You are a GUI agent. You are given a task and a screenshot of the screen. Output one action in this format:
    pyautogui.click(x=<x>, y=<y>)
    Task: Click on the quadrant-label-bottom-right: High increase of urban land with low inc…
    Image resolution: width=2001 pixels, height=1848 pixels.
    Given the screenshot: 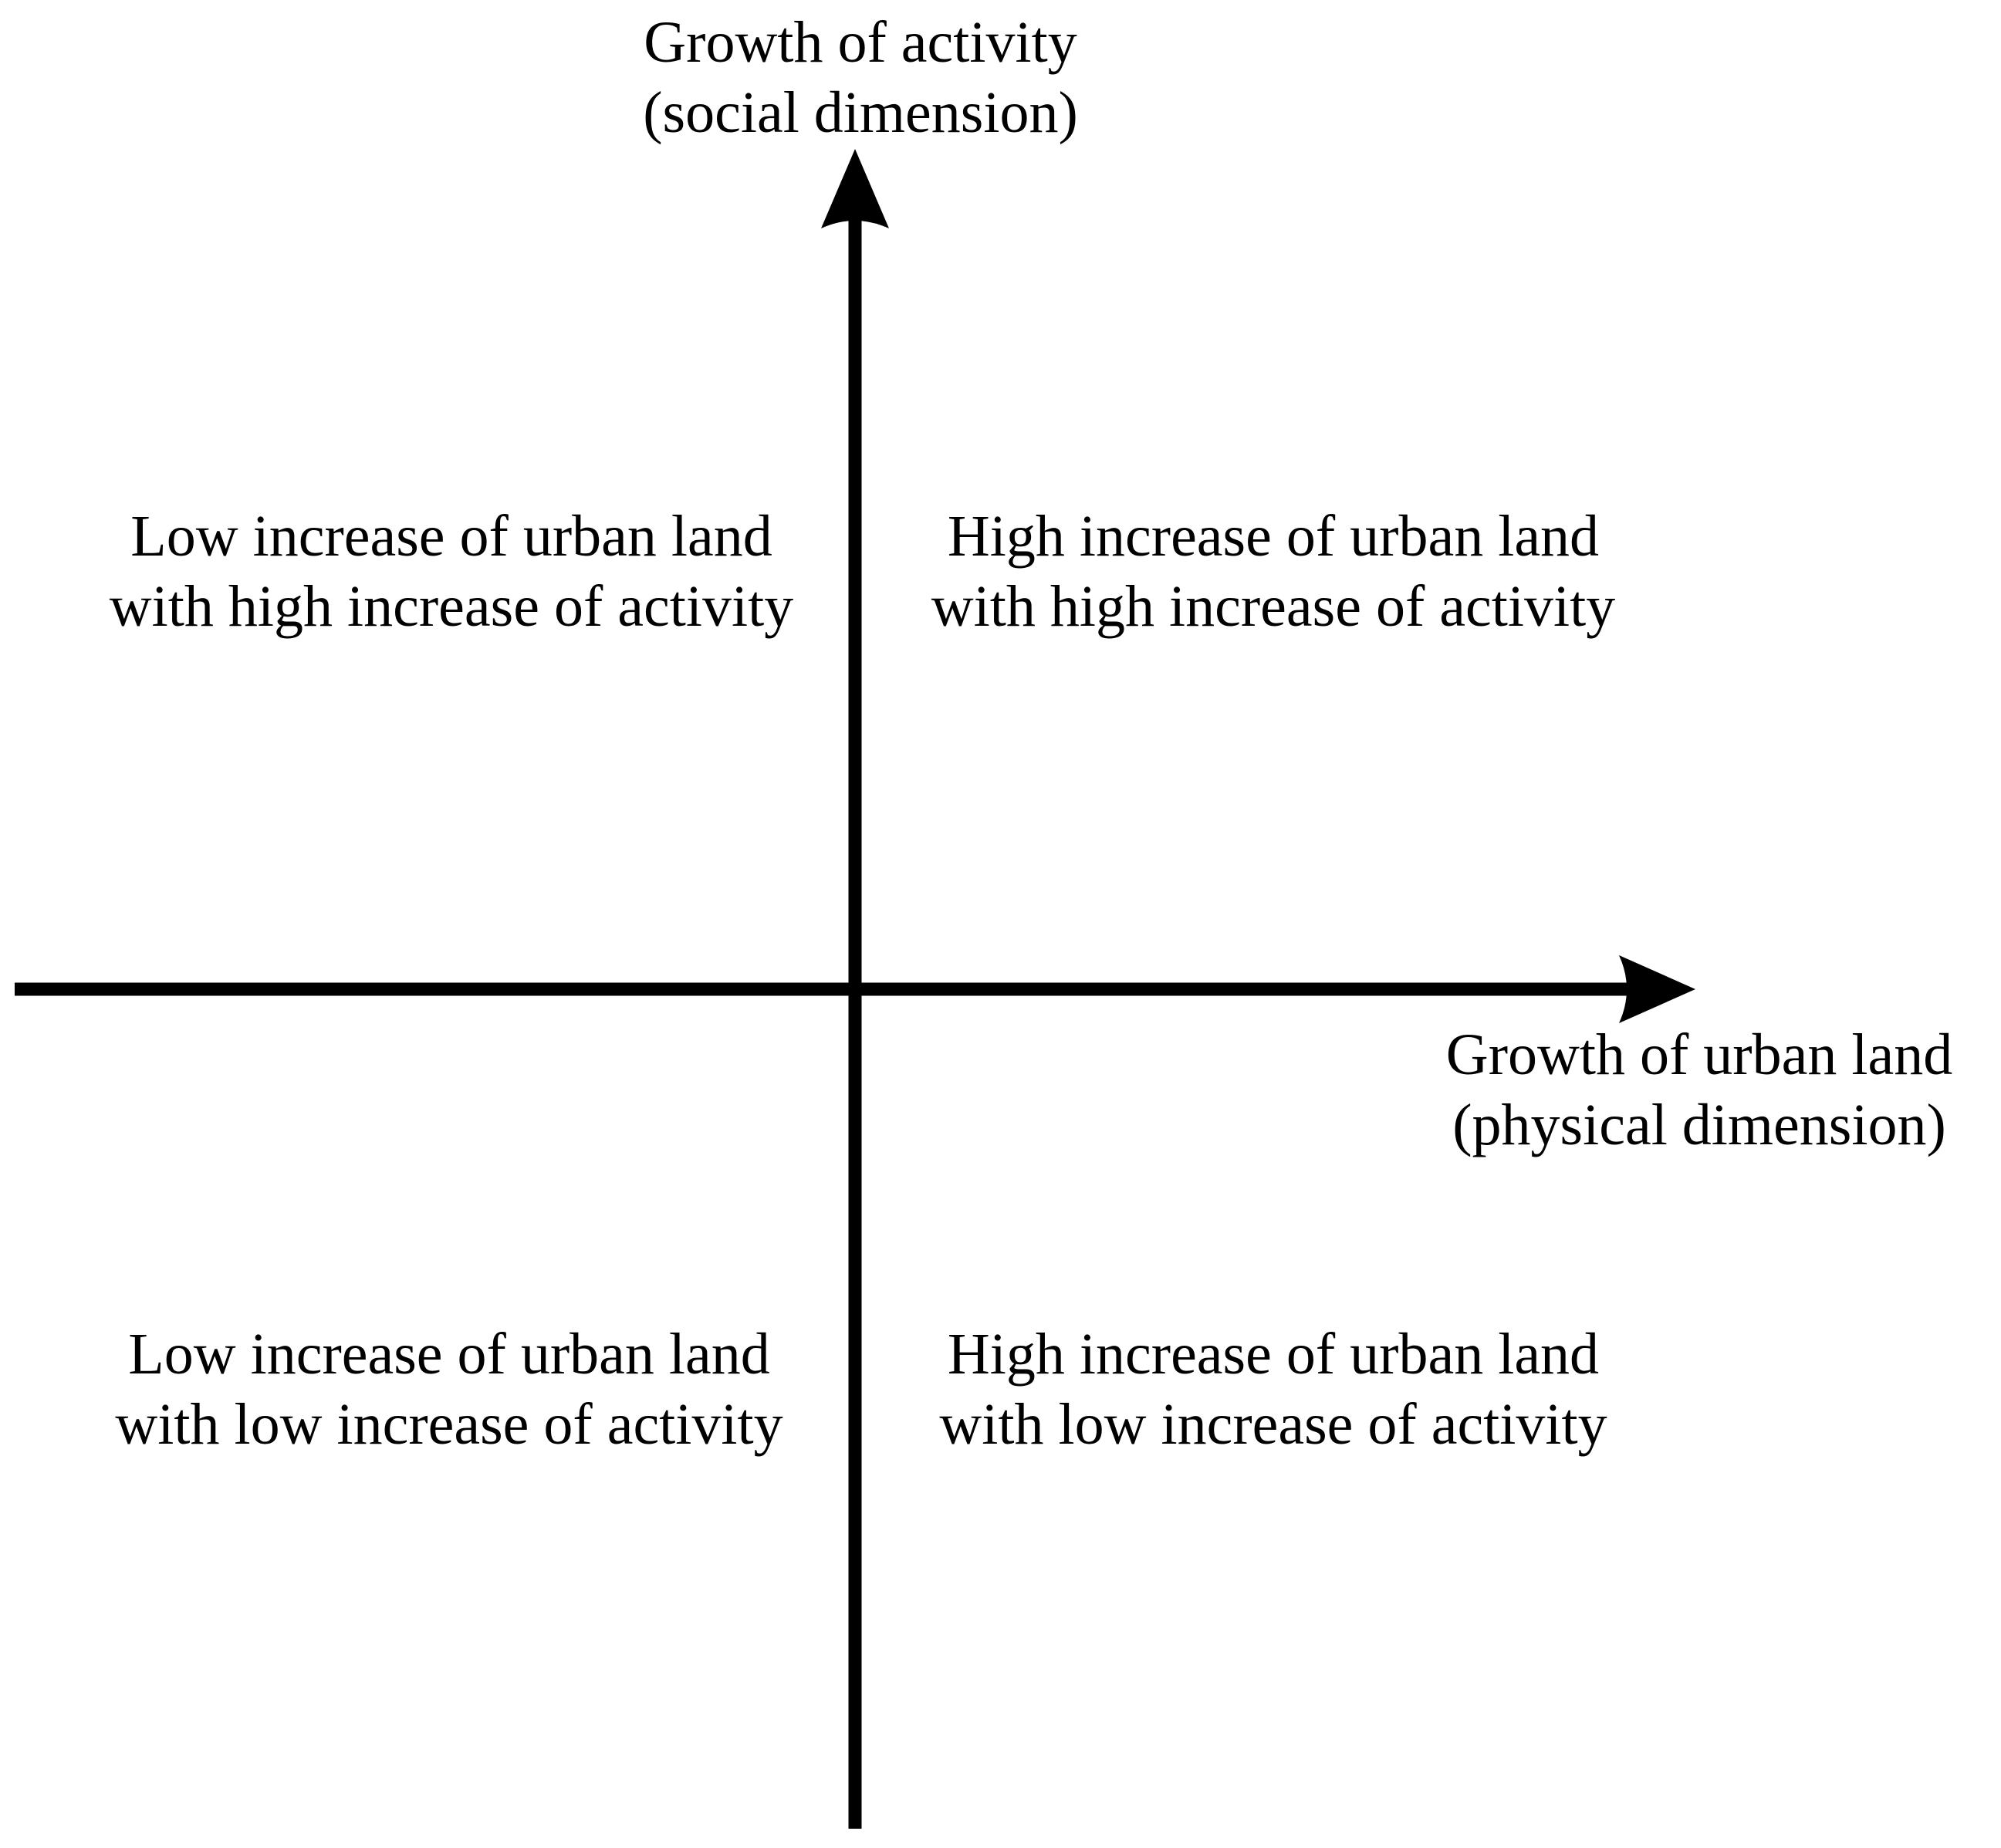 What is the action you would take?
    pyautogui.click(x=1273, y=1390)
    